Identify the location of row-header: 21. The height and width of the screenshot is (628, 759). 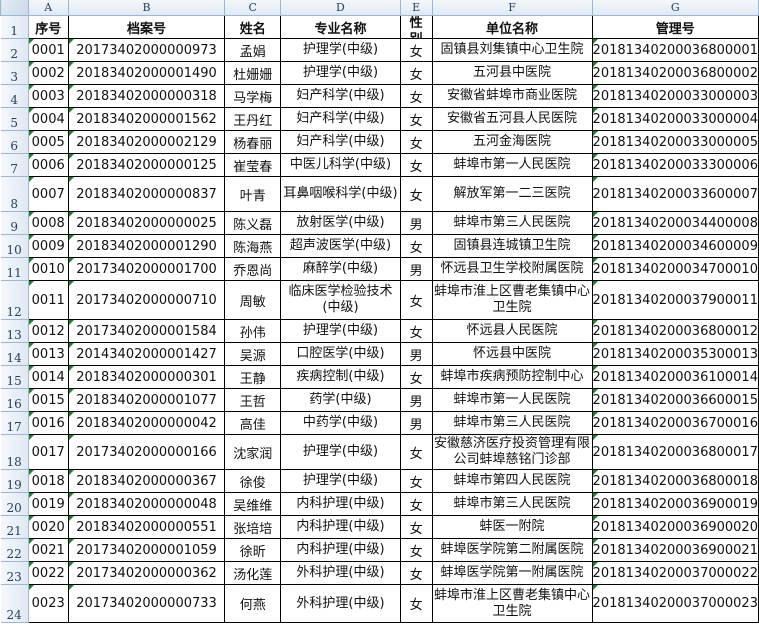
(14, 527).